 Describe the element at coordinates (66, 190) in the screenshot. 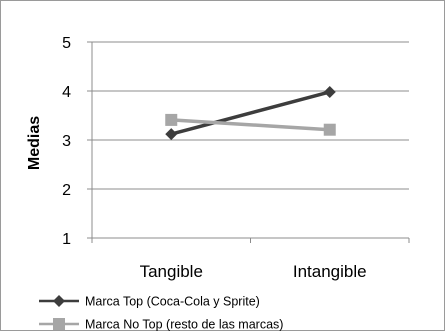

I see `y-tick-label: 2` at that location.